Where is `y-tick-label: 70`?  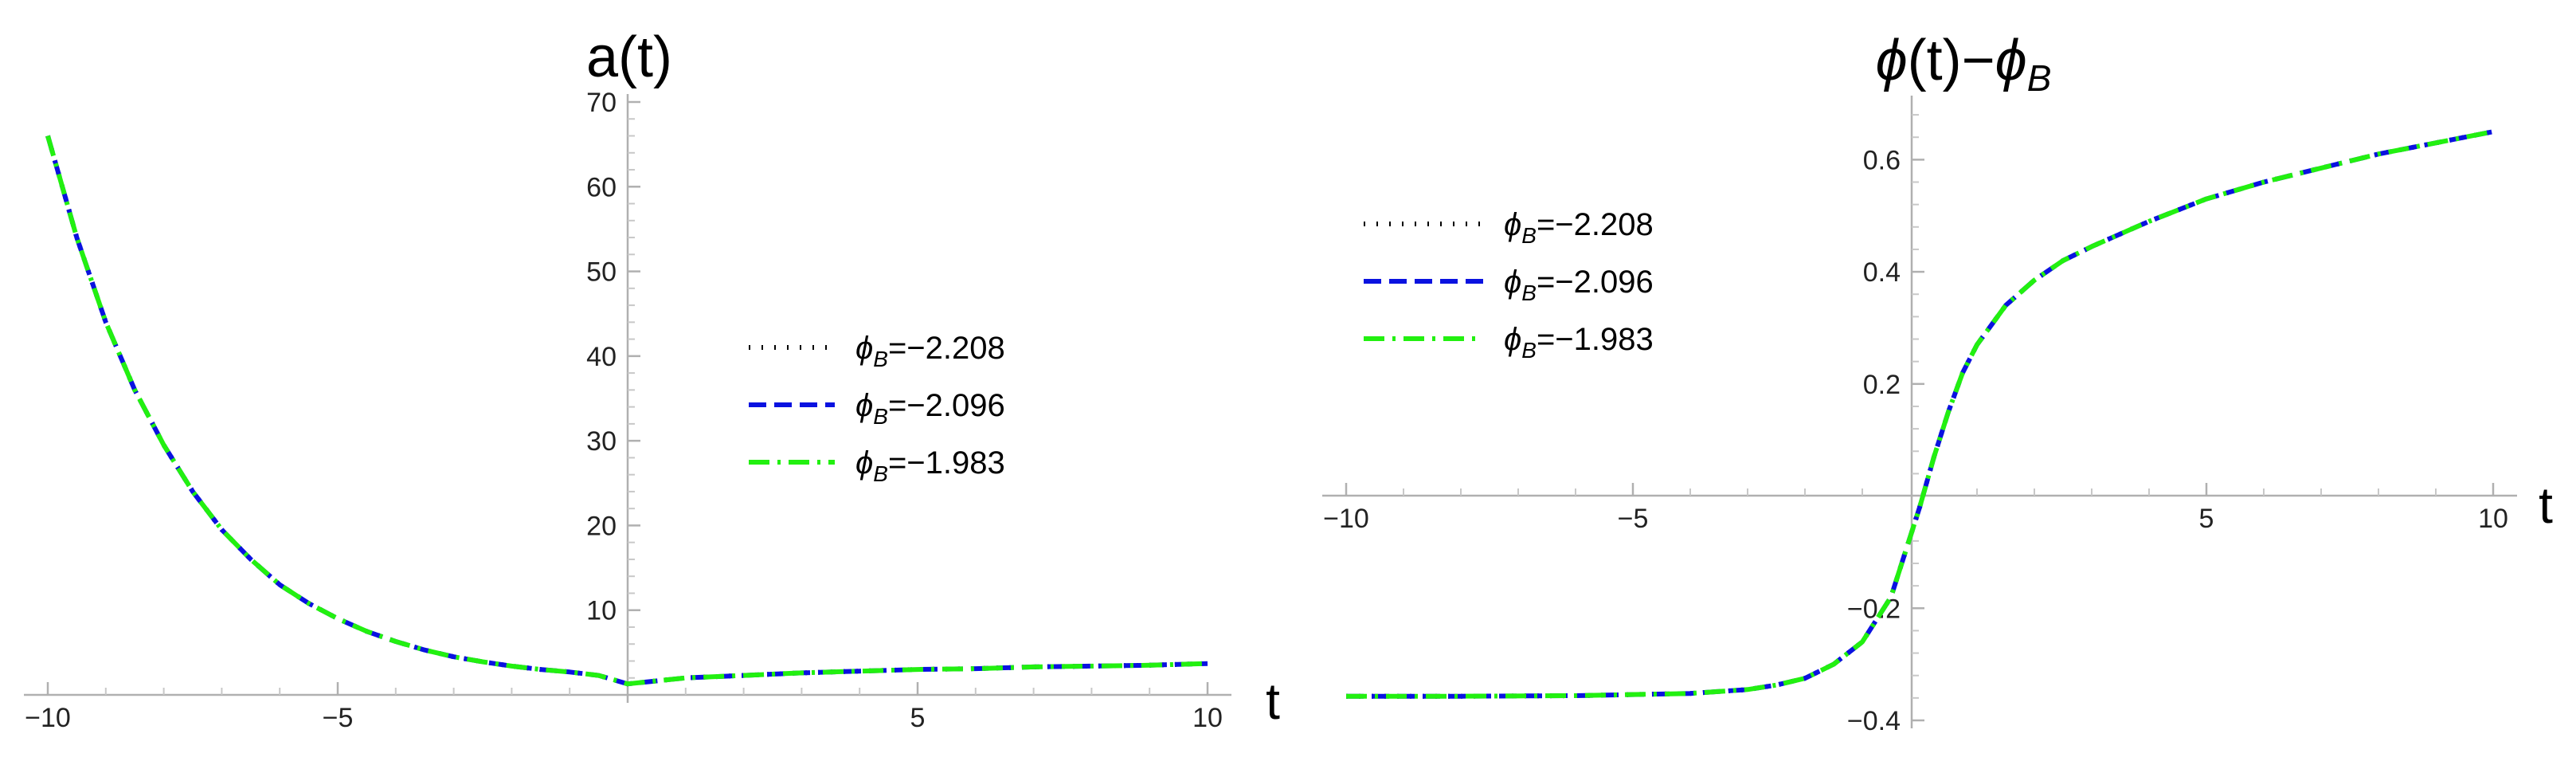 y-tick-label: 70 is located at coordinates (601, 103).